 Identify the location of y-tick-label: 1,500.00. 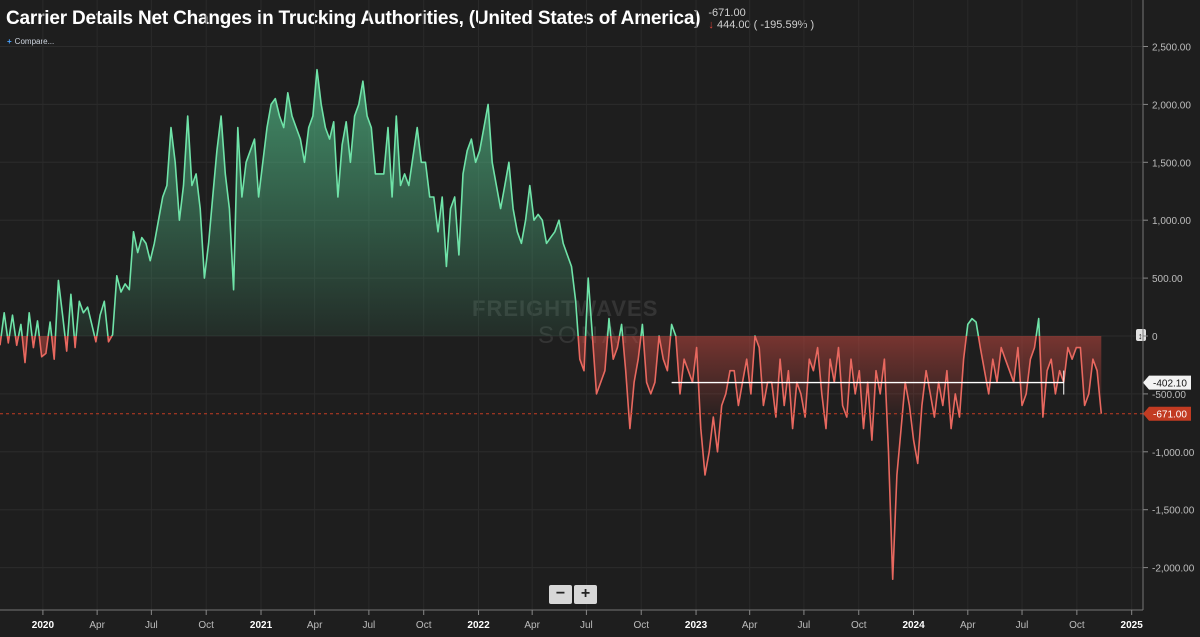
(1171, 163).